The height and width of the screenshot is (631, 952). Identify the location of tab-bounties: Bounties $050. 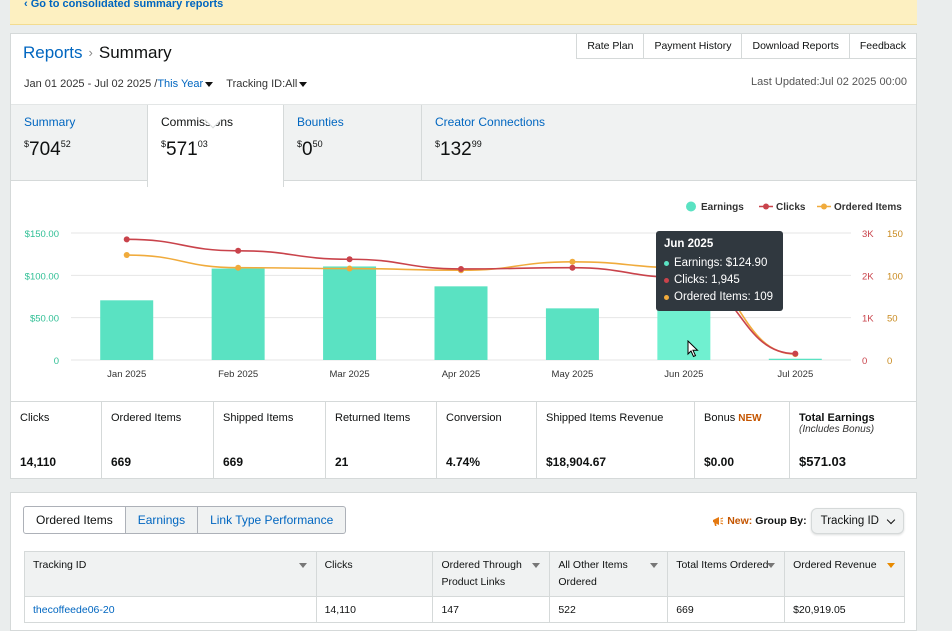
(352, 143).